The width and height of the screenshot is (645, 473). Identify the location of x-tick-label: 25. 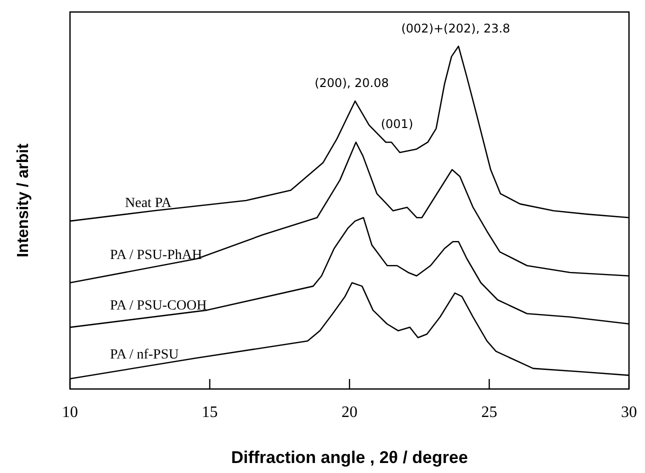
(489, 412).